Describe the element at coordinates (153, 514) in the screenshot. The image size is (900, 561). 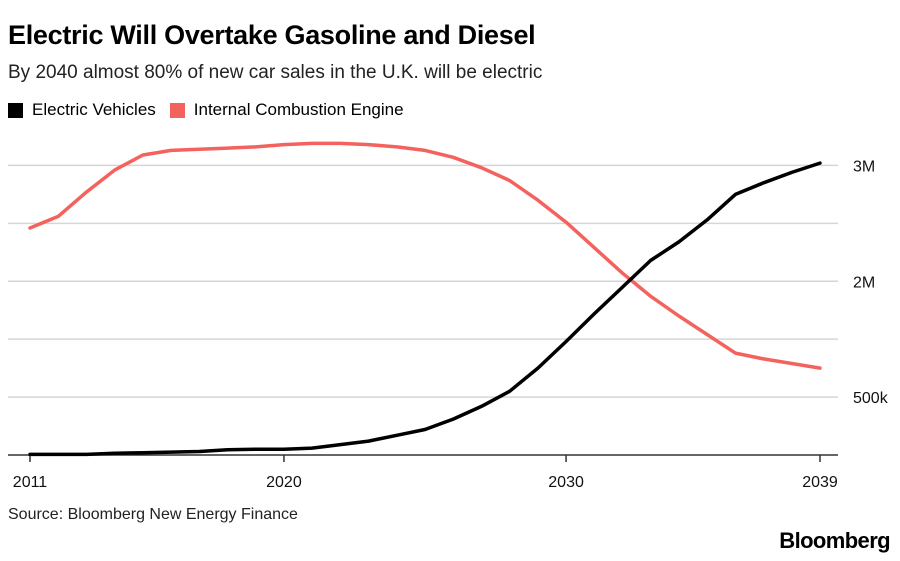
I see `source-note: Source: Bloomberg New Energy Finance` at that location.